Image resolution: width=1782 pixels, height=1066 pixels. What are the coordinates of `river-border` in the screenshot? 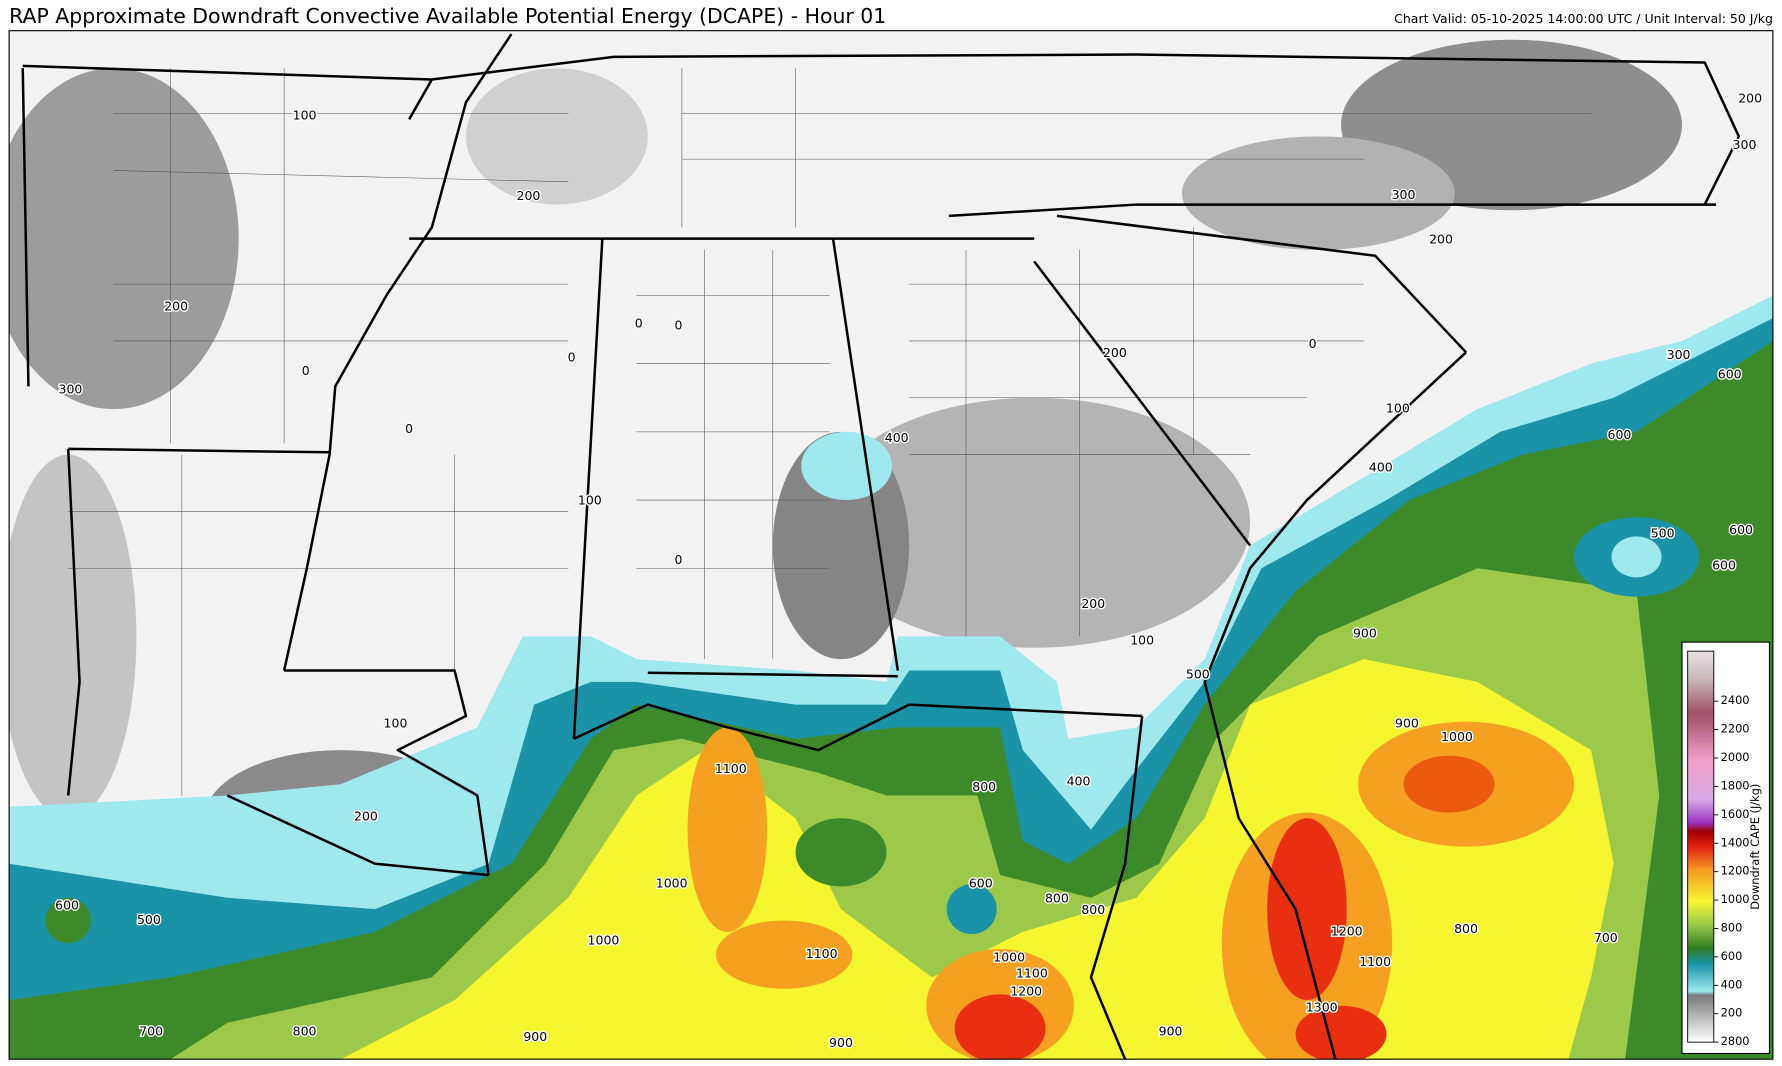 It's located at (397, 352).